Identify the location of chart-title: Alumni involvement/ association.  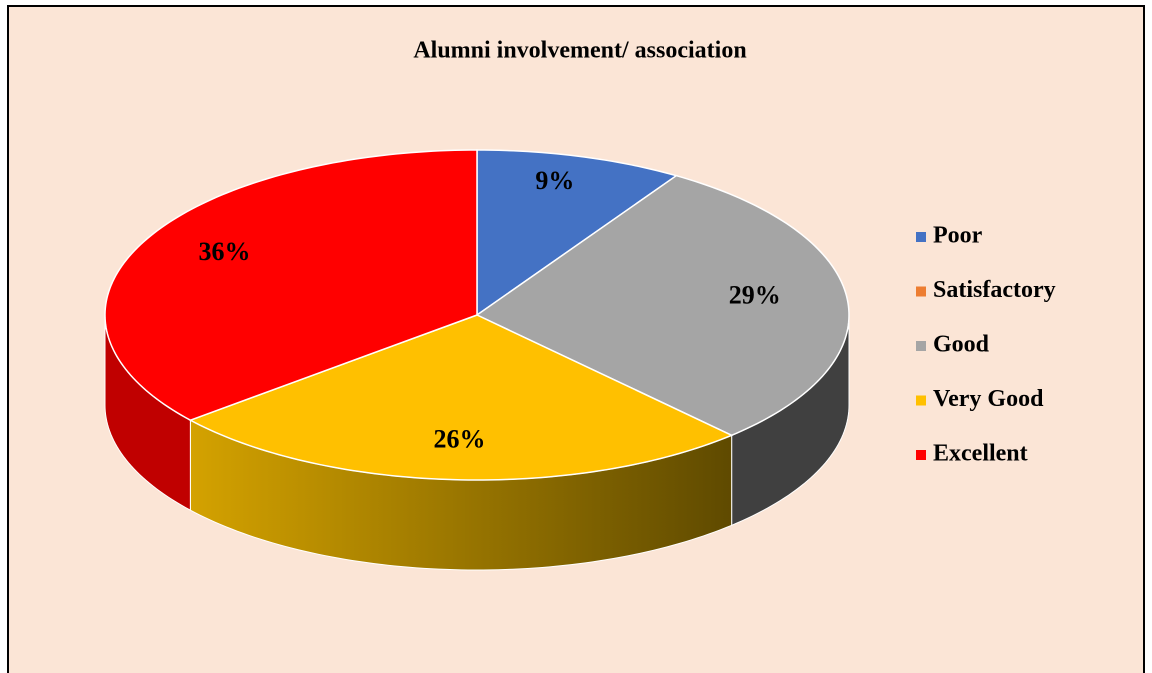
(579, 51).